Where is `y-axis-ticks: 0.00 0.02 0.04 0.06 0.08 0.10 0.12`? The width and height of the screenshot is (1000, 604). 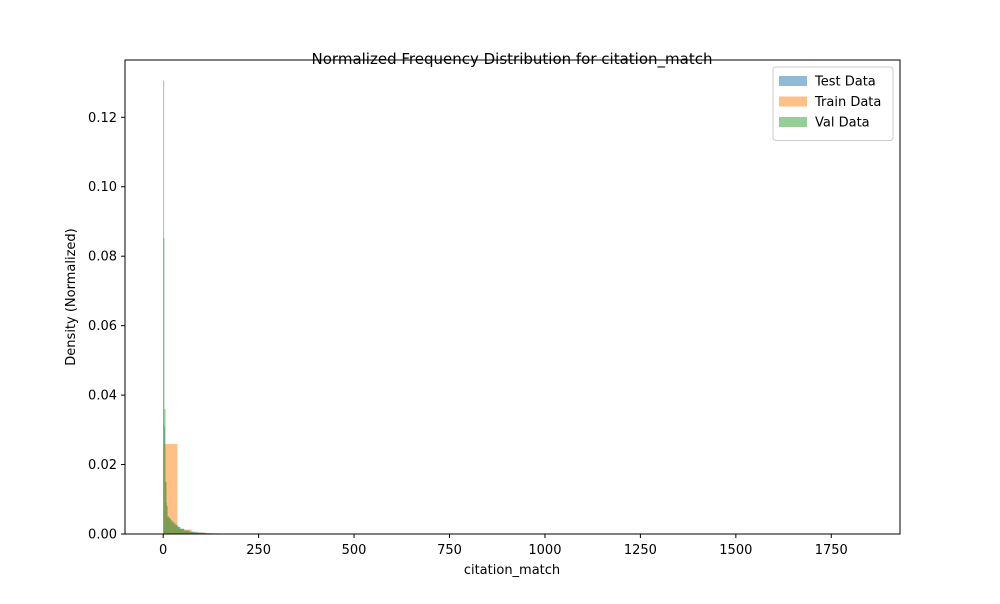
y-axis-ticks: 0.00 0.02 0.04 0.06 0.08 0.10 0.12 is located at coordinates (106, 327).